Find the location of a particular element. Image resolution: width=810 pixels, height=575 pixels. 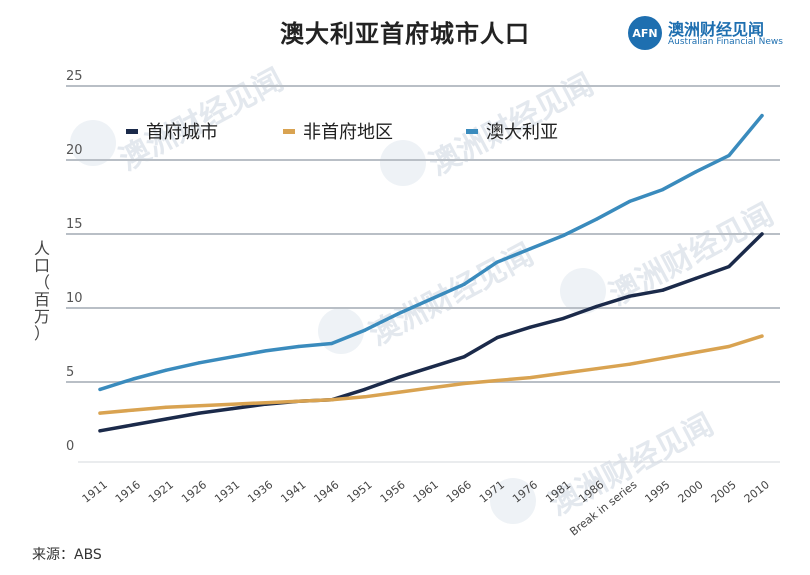

legend-label: 澳大利亚 is located at coordinates (522, 132).